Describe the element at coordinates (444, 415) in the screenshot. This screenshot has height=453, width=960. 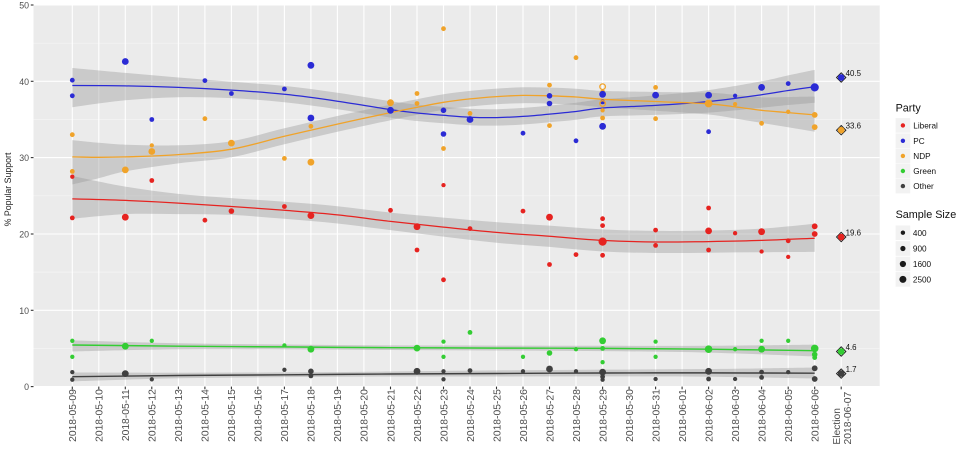
I see `svg-text: 2018-05-23` at that location.